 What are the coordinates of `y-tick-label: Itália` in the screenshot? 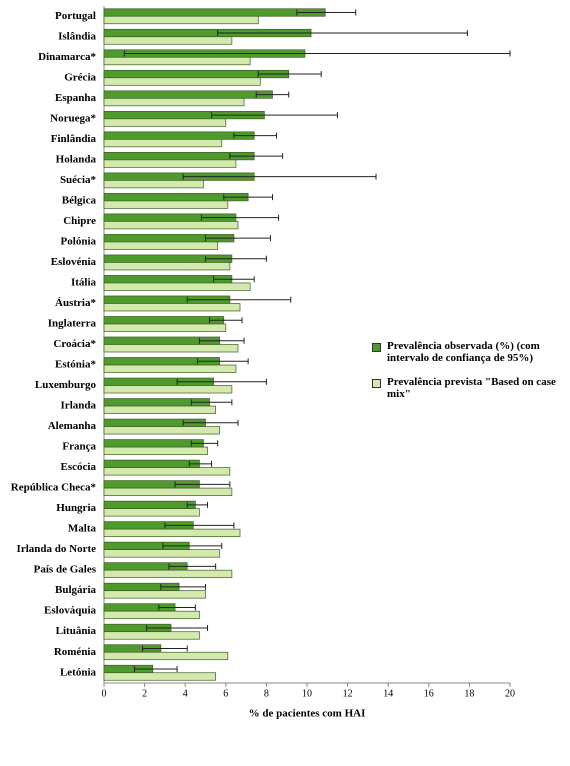 It's located at (84, 282).